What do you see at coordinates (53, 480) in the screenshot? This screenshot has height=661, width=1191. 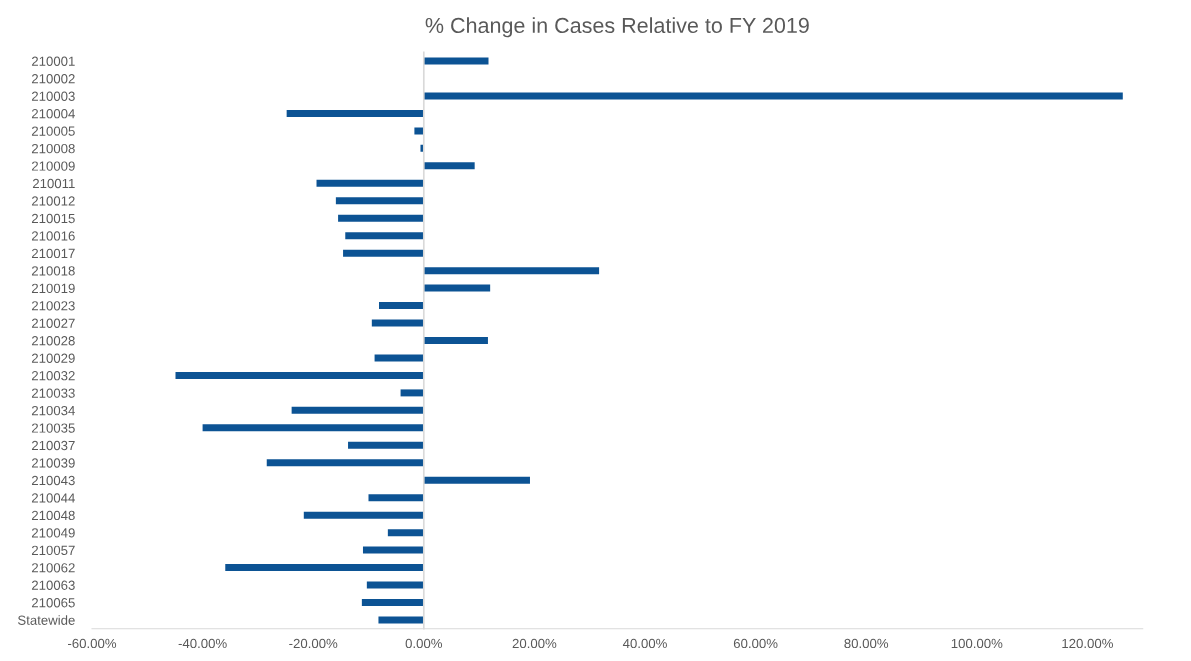 I see `y-tick-label: 210043` at bounding box center [53, 480].